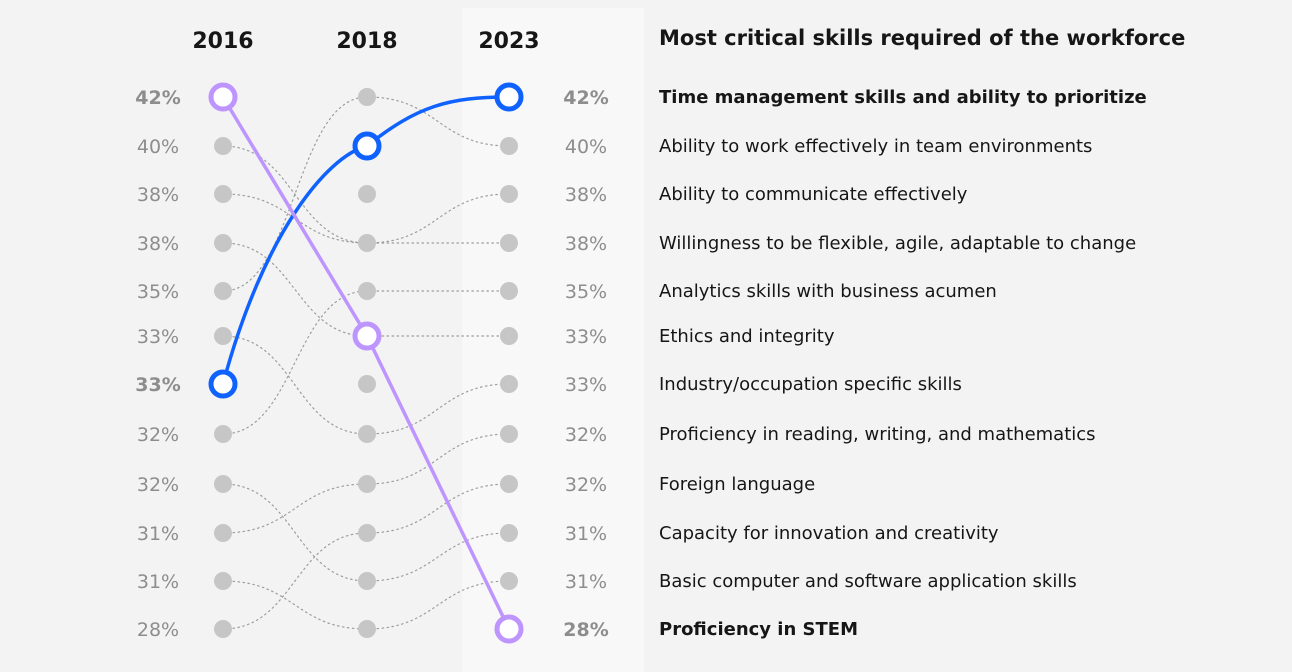  Describe the element at coordinates (158, 147) in the screenshot. I see `left-value-rank-2: 40%` at that location.